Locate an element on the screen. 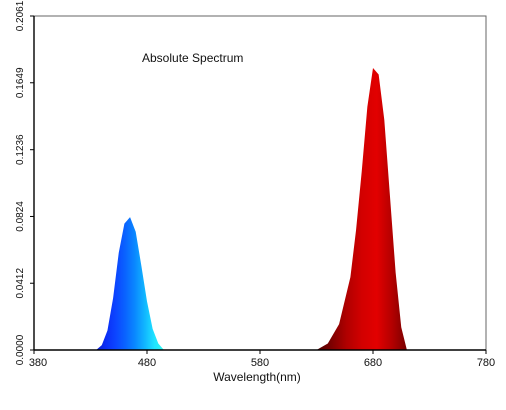 The width and height of the screenshot is (506, 410). y-tick-label: 0.0412 is located at coordinates (20, 283).